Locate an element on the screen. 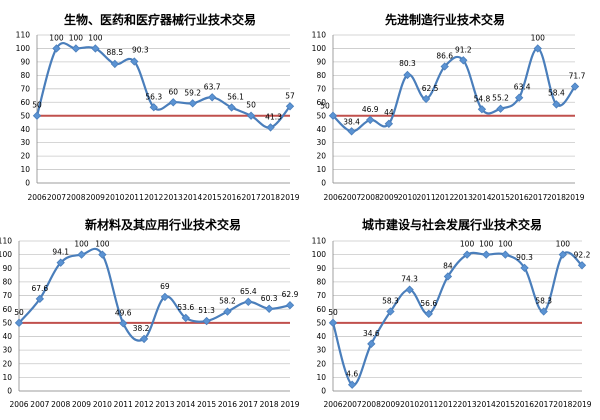 Image resolution: width=600 pixels, height=420 pixels. data-label: 55.2 is located at coordinates (500, 98).